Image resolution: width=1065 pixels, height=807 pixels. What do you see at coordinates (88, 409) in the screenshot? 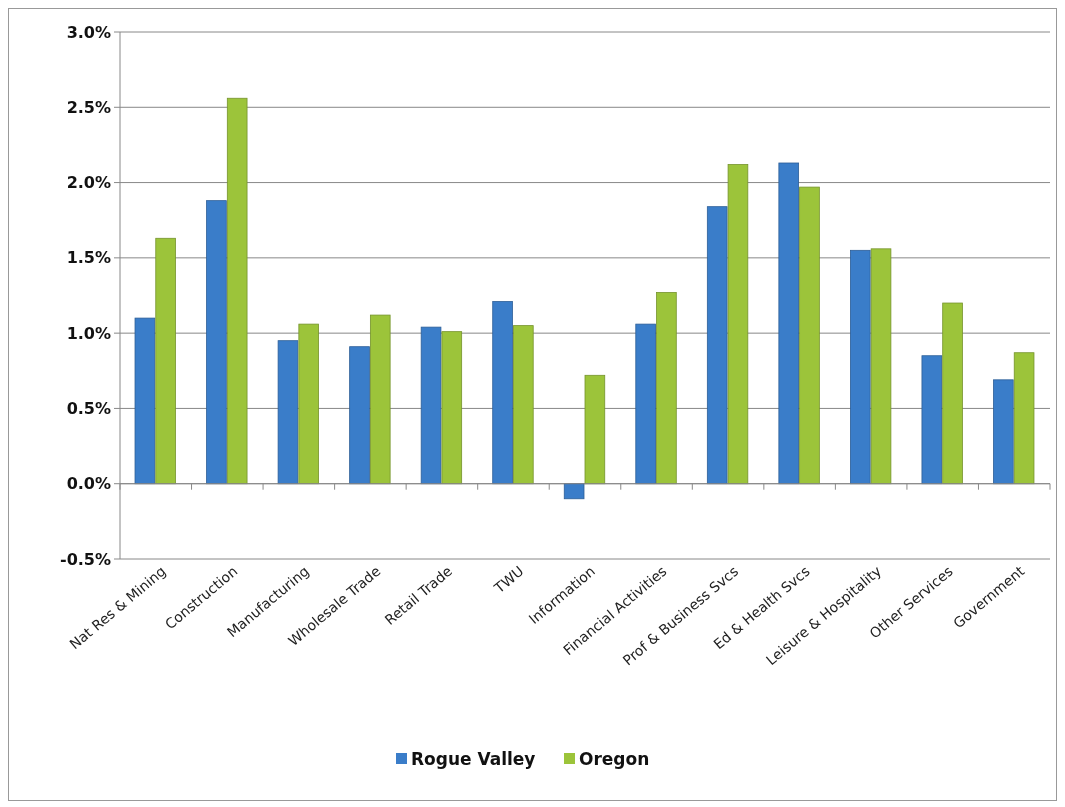
I see `y-tick-label: 0.5%` at bounding box center [88, 409].